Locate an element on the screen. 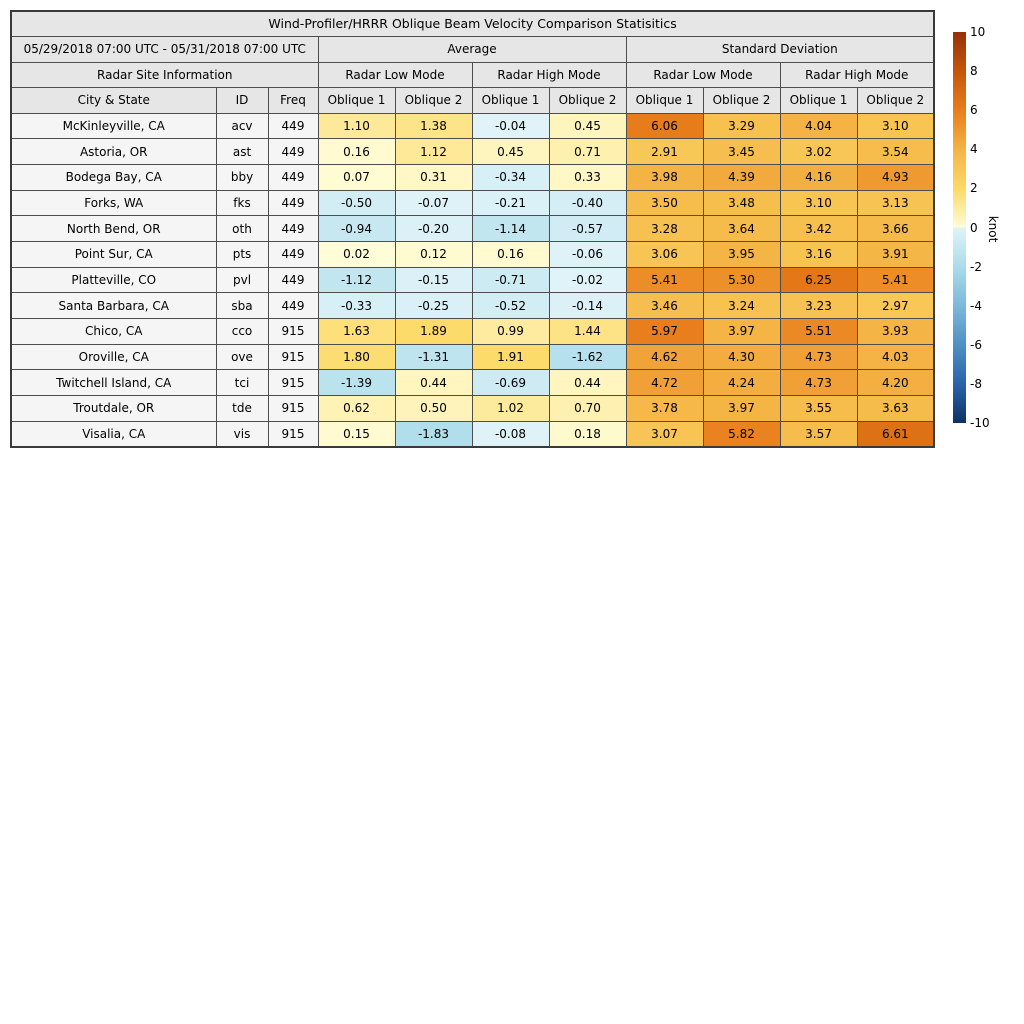 This screenshot has width=1024, height=1024. city-cell: Bodega Bay, CA is located at coordinates (113, 177).